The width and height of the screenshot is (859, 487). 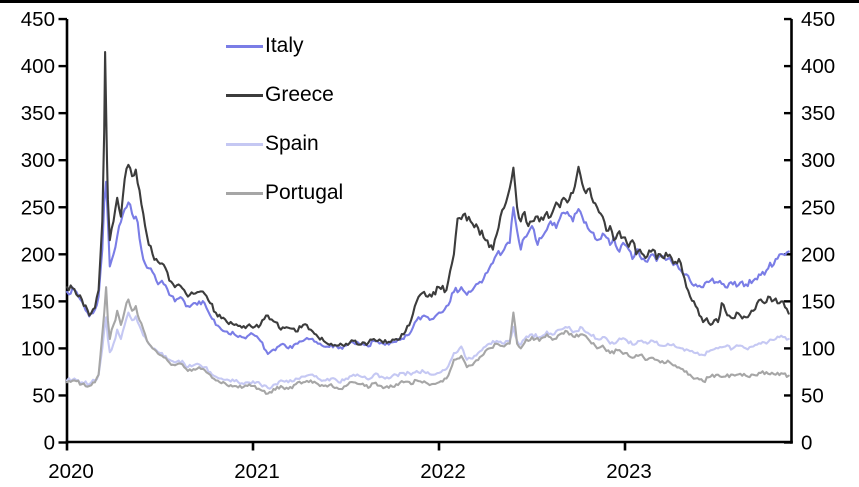 I want to click on y-axis-label-right: 200, so click(x=818, y=254).